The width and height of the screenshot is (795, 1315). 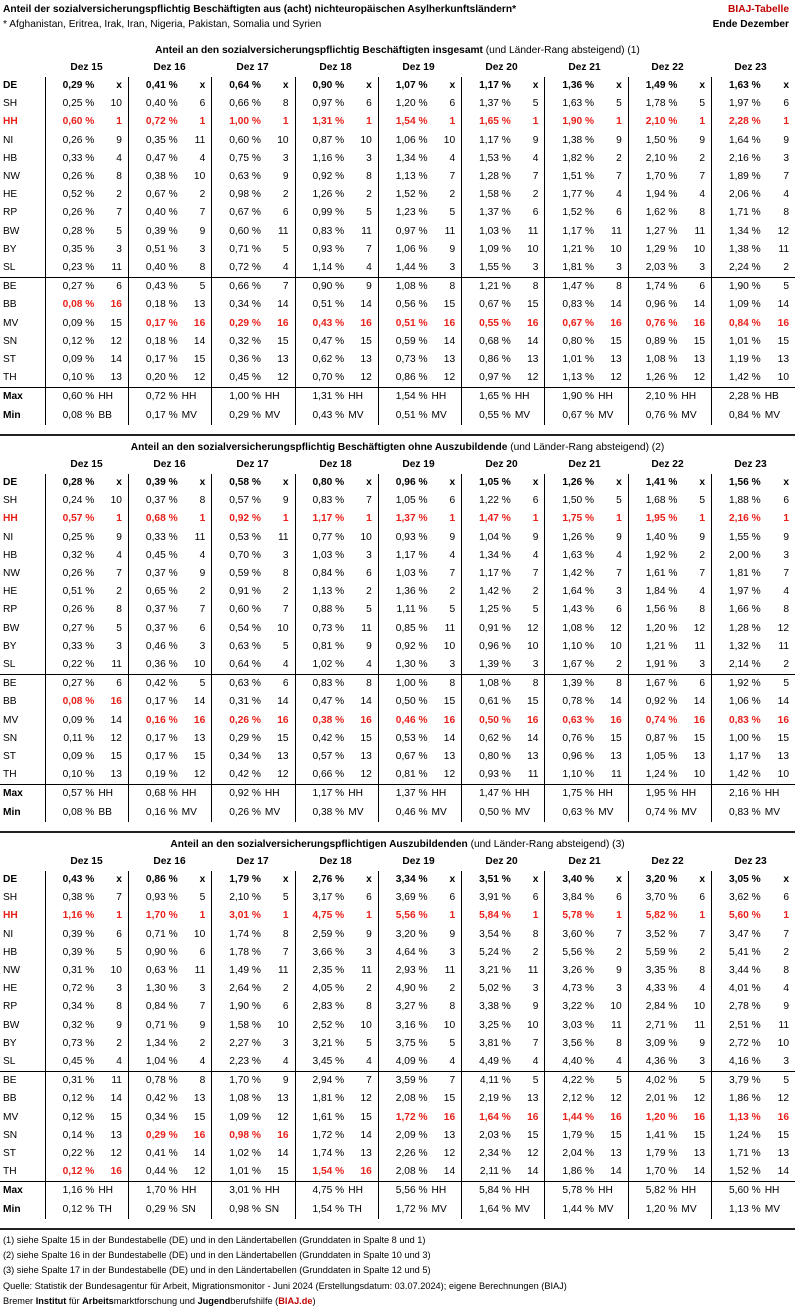 I want to click on share-value: 2,26 %, so click(x=402, y=1154).